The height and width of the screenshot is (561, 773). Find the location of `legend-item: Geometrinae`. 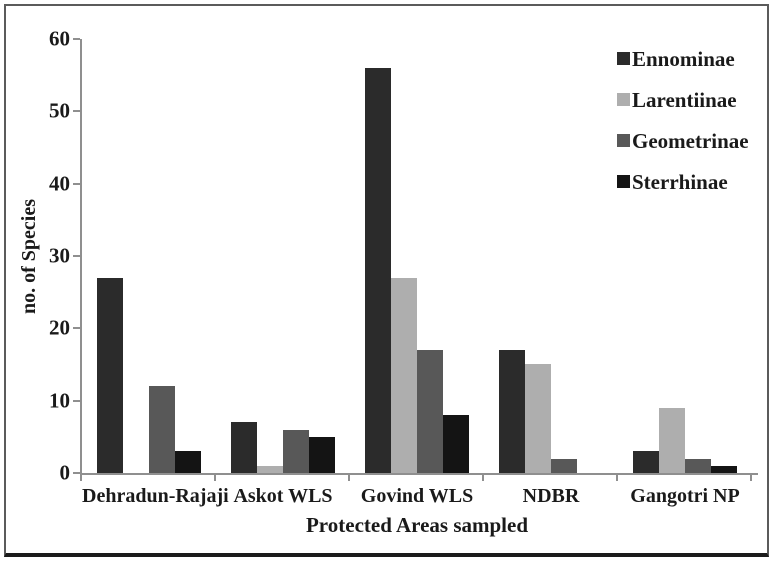

legend-item: Geometrinae is located at coordinates (683, 149).